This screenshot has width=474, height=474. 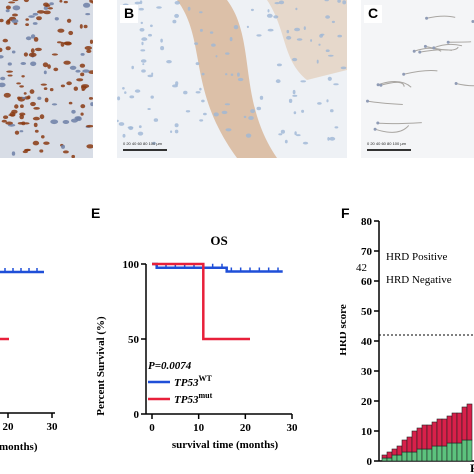 I want to click on ihc-image-a, so click(x=46, y=79).